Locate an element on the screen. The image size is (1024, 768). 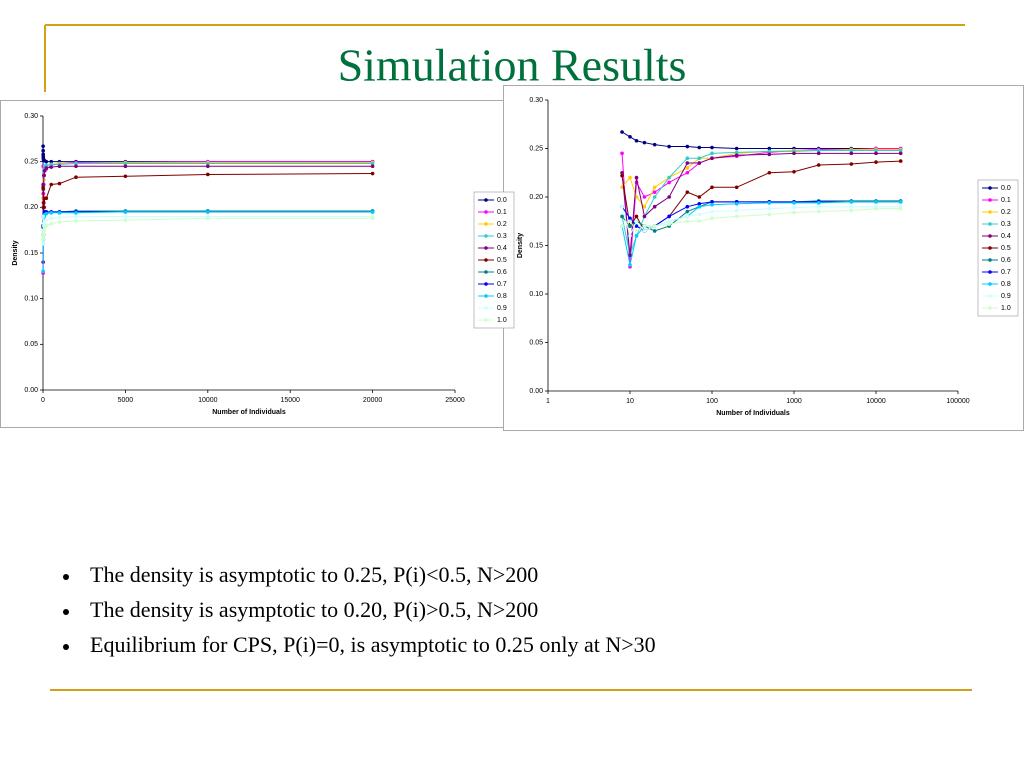
y-tick-label: 0.05 is located at coordinates (536, 342).